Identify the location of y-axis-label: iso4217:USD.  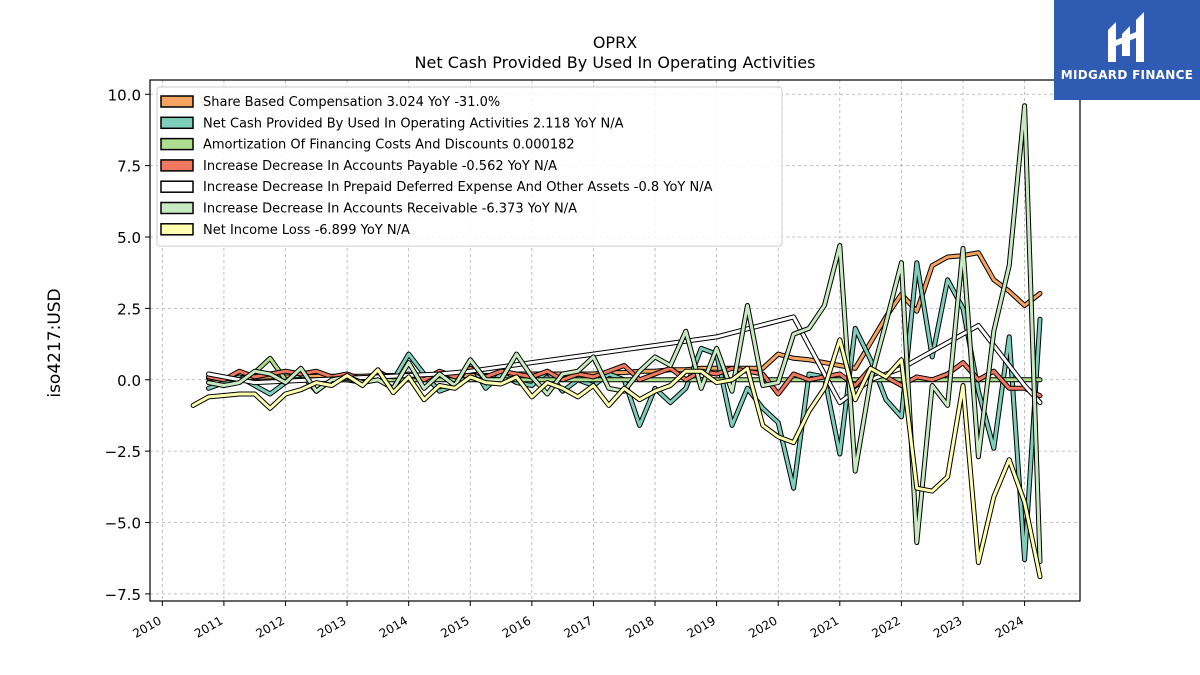
(55, 342).